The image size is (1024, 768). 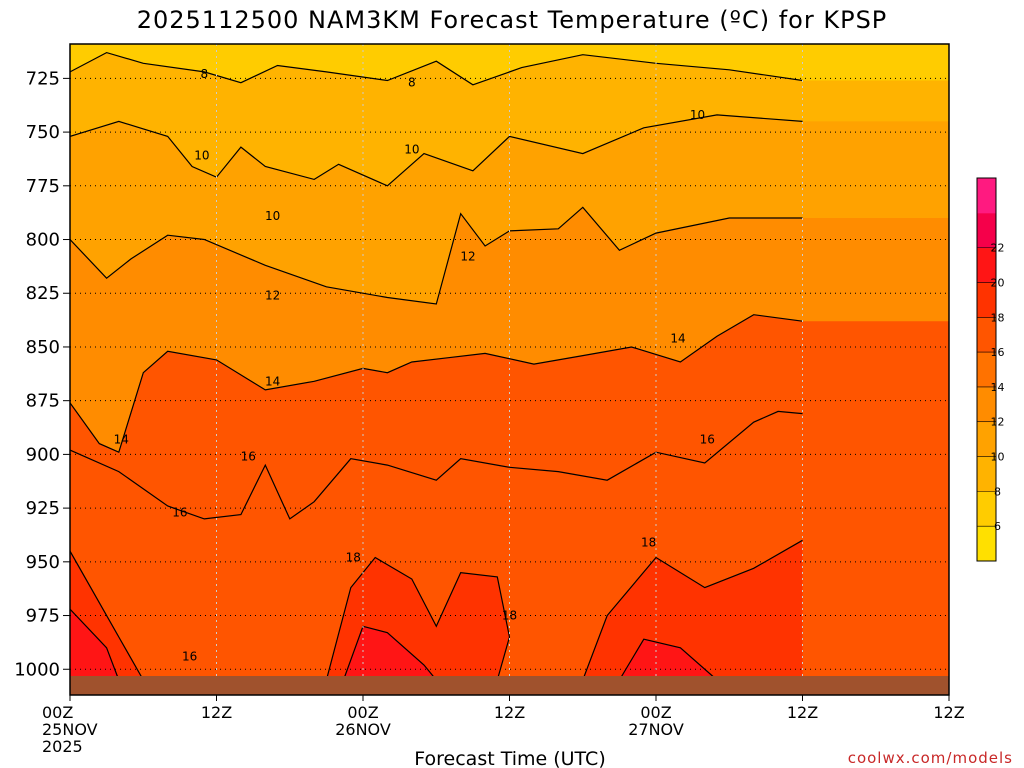 What do you see at coordinates (42, 374) in the screenshot?
I see `y-axis: 725 750 775 800 825 850 875 900 925 950 975 1000` at bounding box center [42, 374].